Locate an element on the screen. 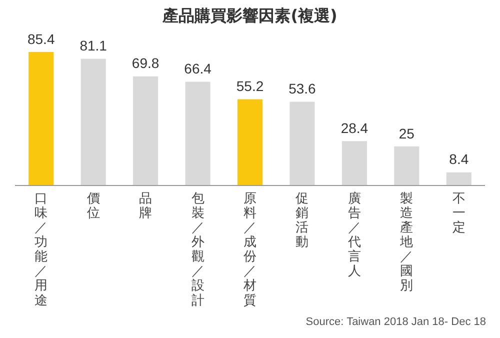  x-tick-label: 價位 is located at coordinates (93, 205).